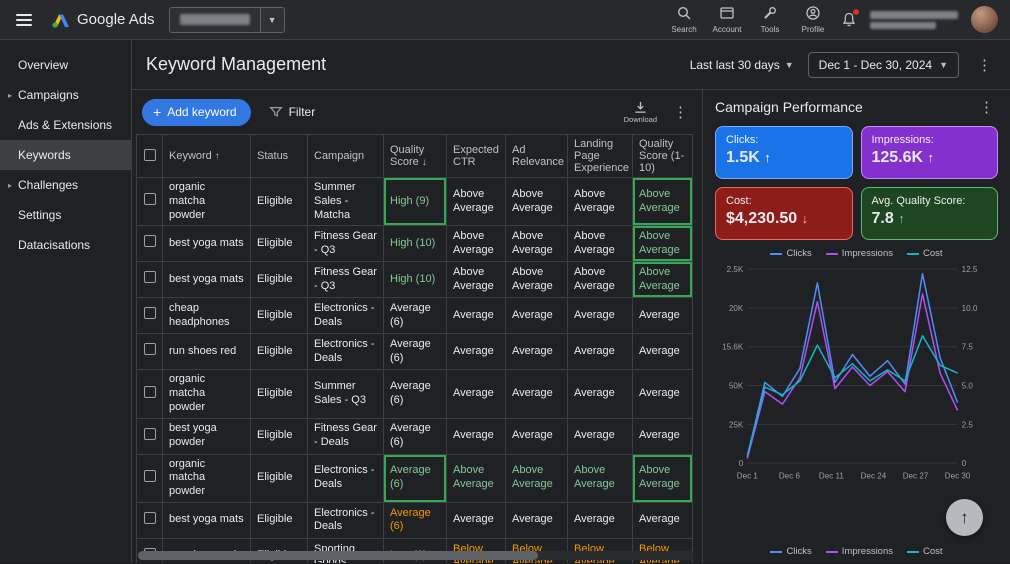  Describe the element at coordinates (929, 213) in the screenshot. I see `stat-card-avg-quality-score: Avg. Quality Score: 7.8 ↑` at that location.